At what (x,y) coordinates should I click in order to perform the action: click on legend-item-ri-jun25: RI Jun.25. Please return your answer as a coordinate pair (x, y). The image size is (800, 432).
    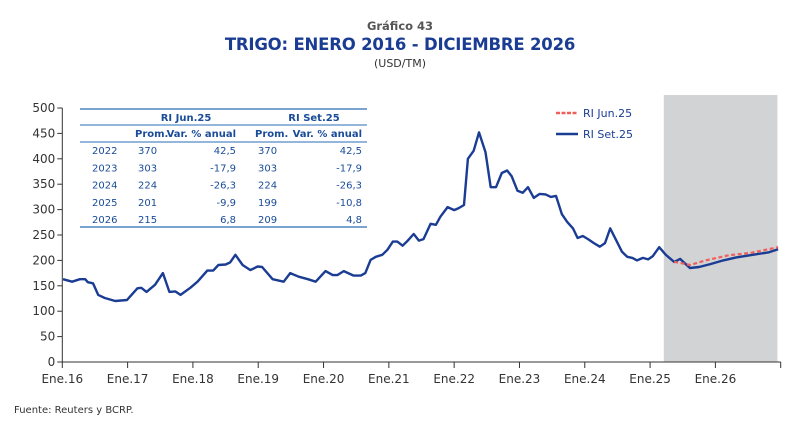
    Looking at the image, I should click on (594, 113).